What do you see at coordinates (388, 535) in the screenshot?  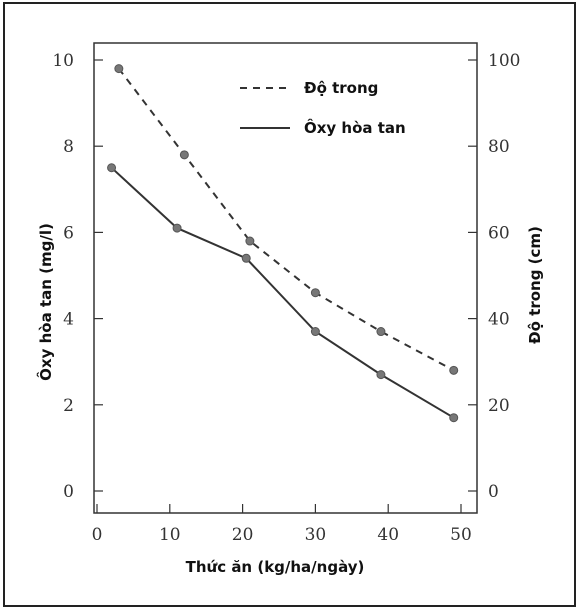 I see `x-tick-label: 40` at bounding box center [388, 535].